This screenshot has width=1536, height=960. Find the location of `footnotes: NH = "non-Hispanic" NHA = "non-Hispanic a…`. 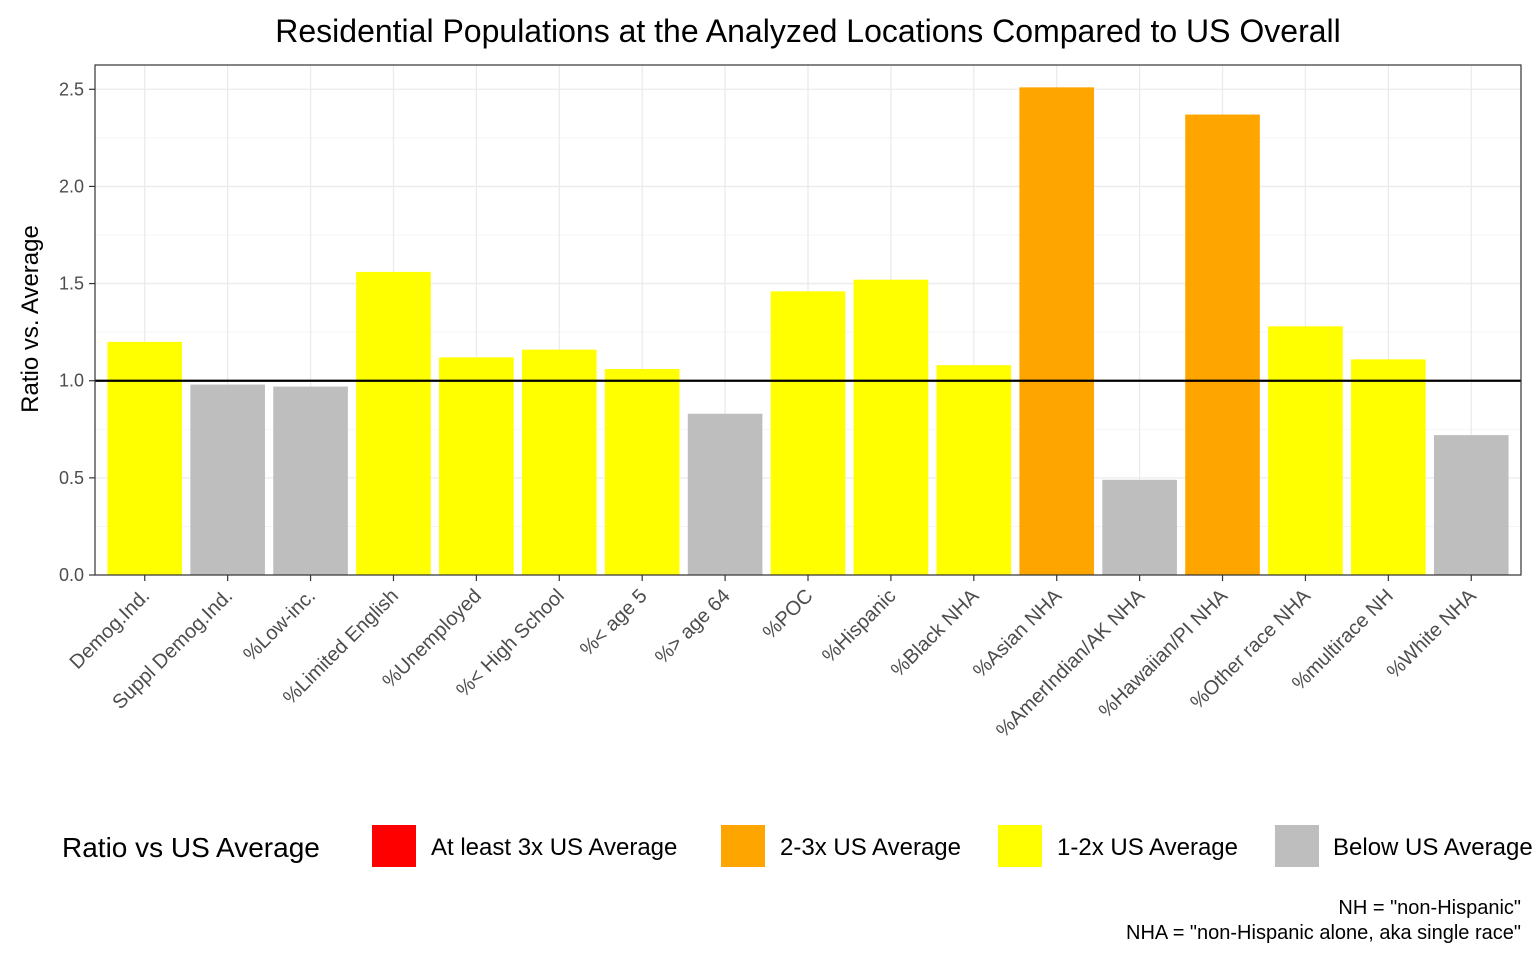

footnotes: NH = "non-Hispanic" NHA = "non-Hispanic a… is located at coordinates (1323, 920).